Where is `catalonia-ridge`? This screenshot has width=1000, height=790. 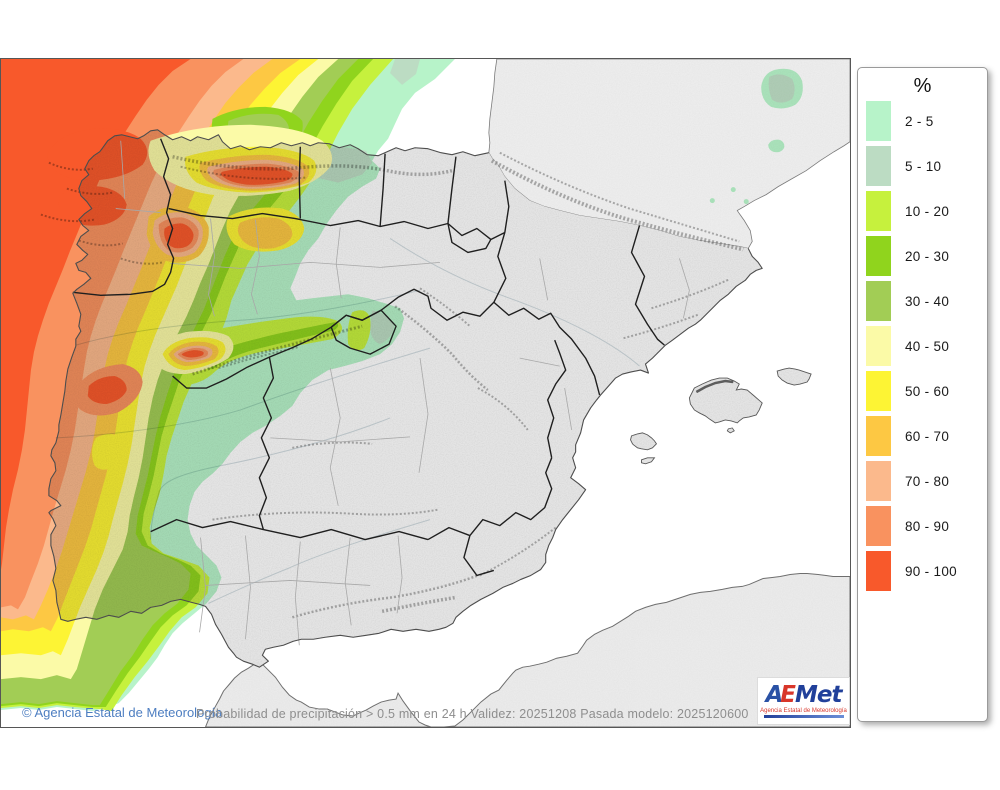
catalonia-ridge is located at coordinates (676, 309).